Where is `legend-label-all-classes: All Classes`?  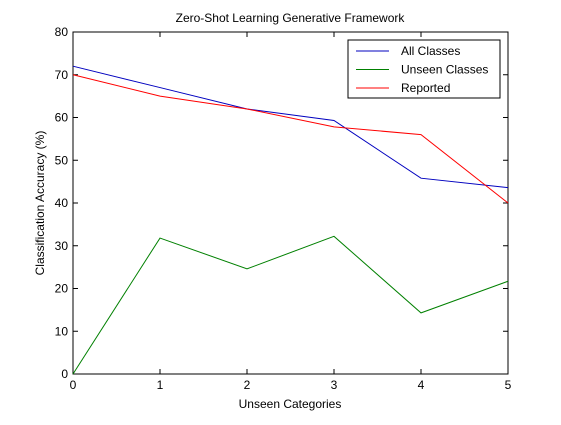
legend-label-all-classes: All Classes is located at coordinates (430, 51).